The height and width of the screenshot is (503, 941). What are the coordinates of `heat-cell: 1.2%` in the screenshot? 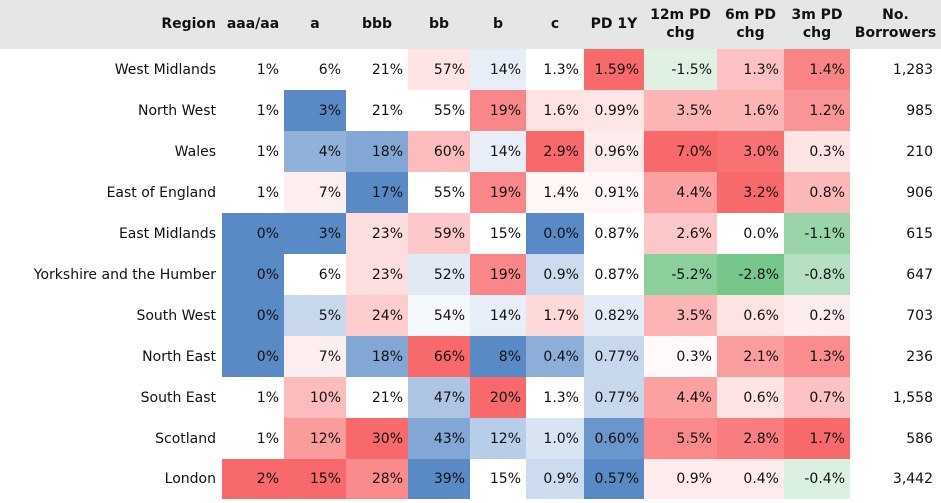 It's located at (817, 110).